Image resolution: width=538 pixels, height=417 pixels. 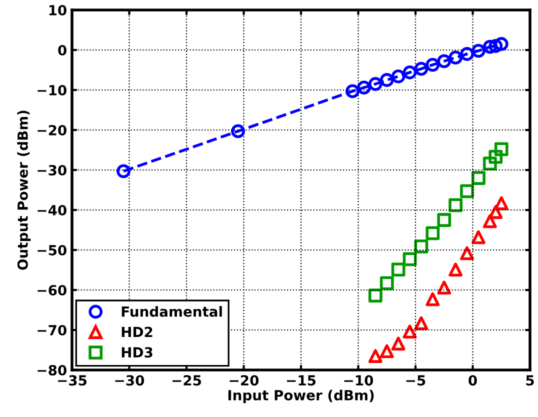 What do you see at coordinates (359, 380) in the screenshot?
I see `x-tick-label: −10` at bounding box center [359, 380].